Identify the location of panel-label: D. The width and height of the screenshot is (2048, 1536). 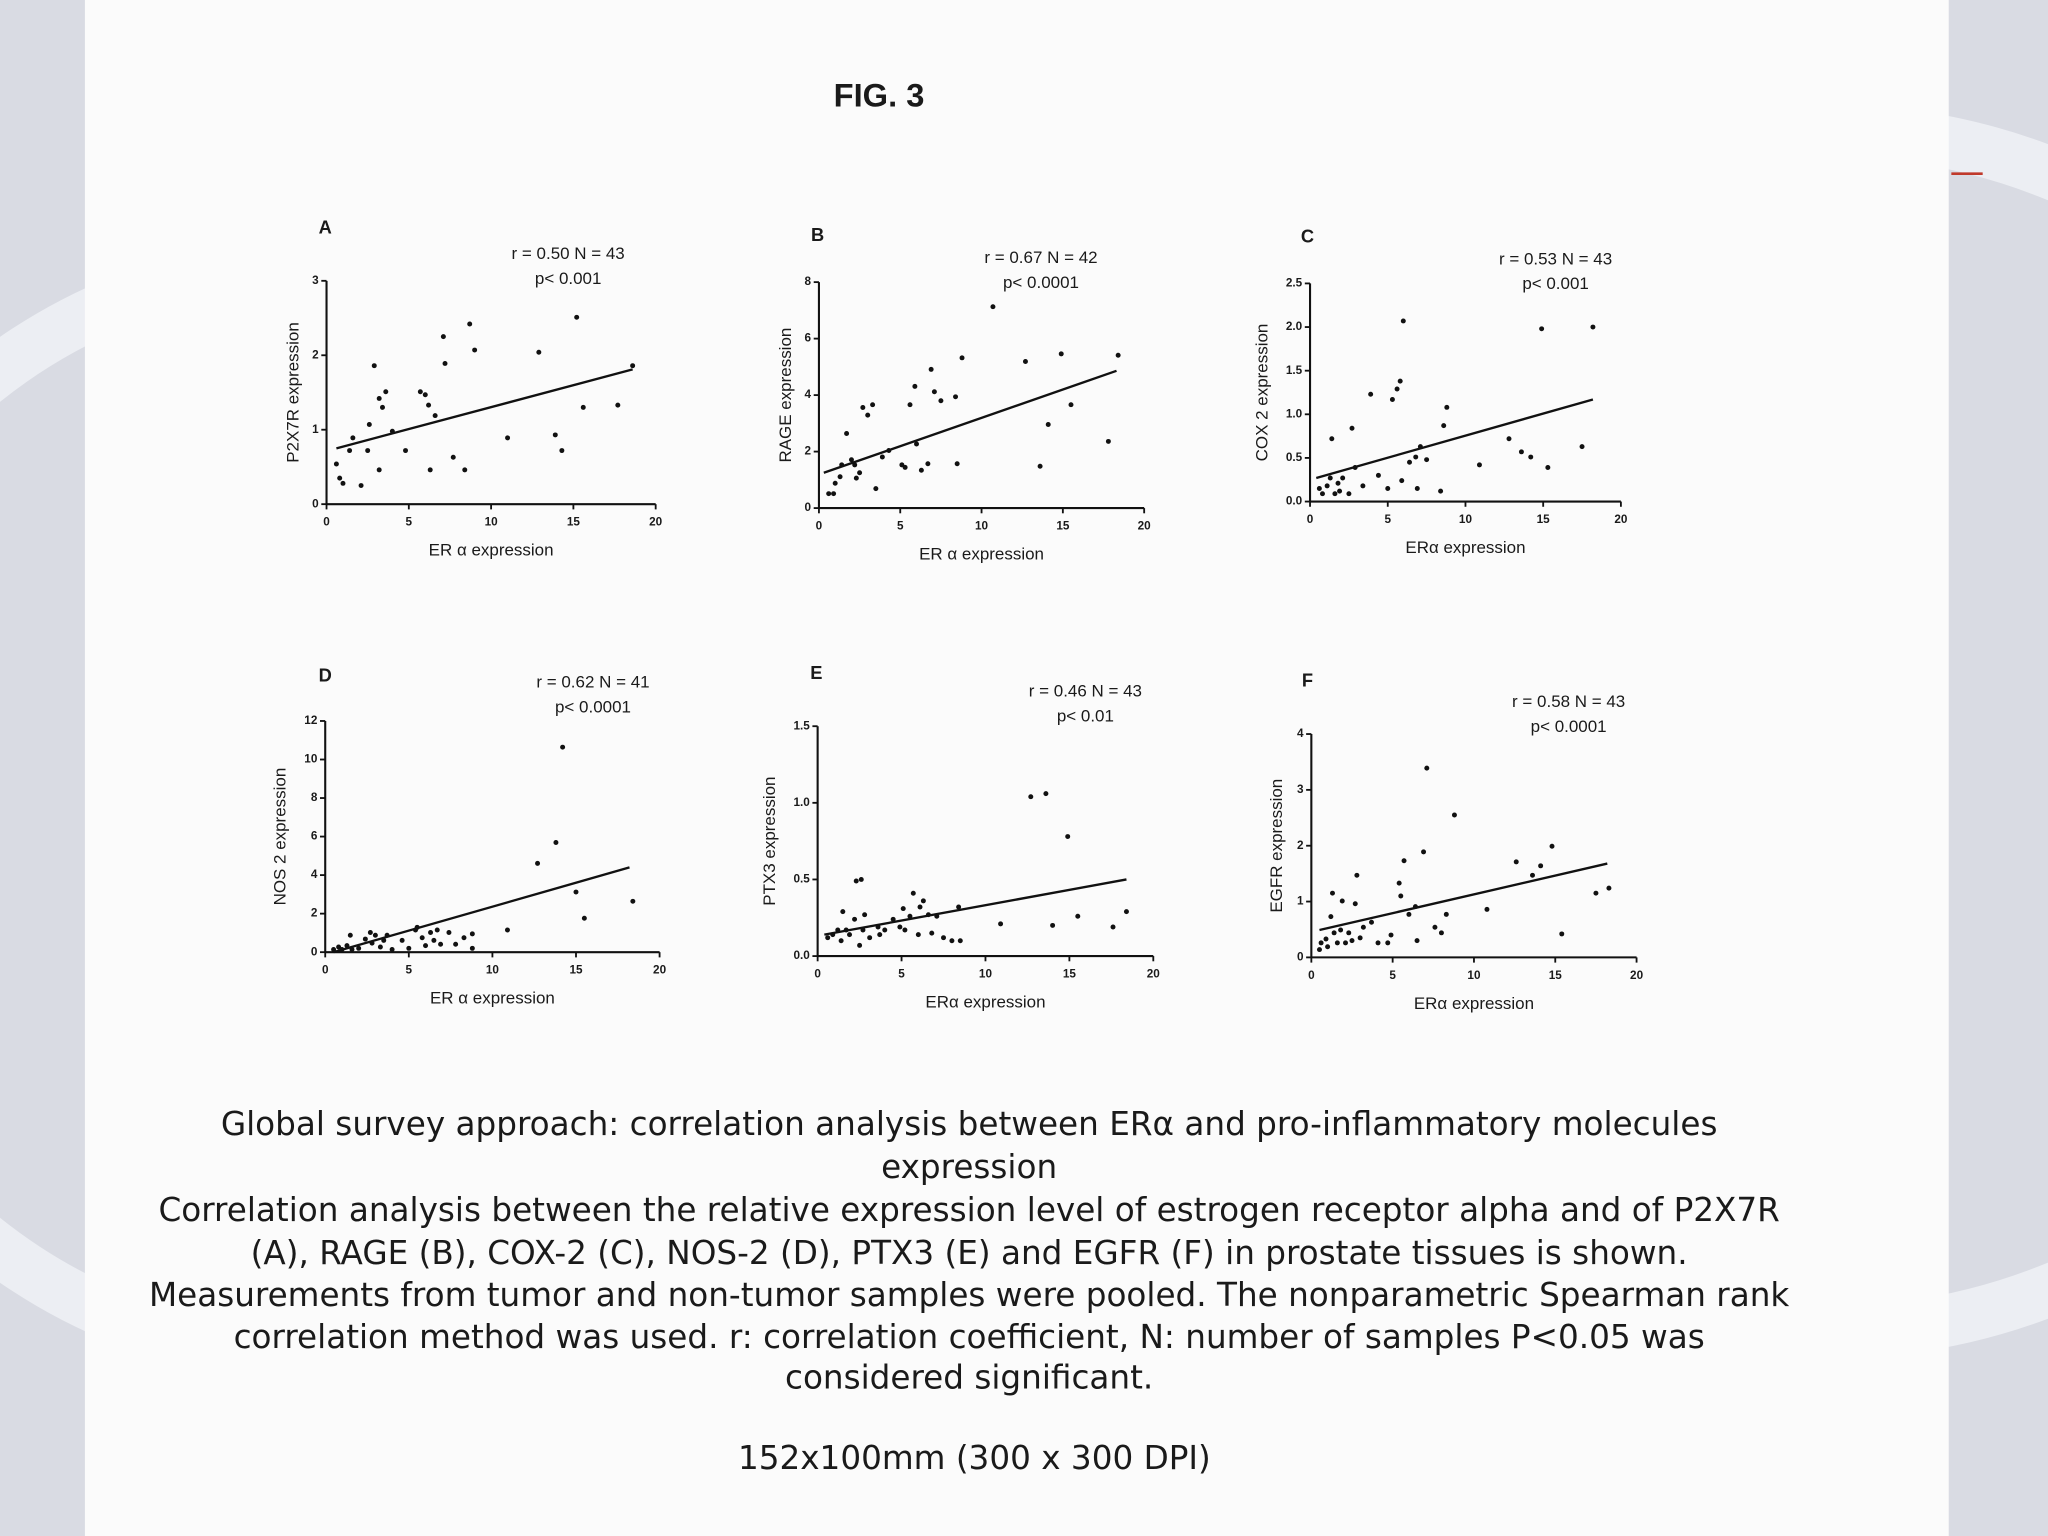
(325, 674).